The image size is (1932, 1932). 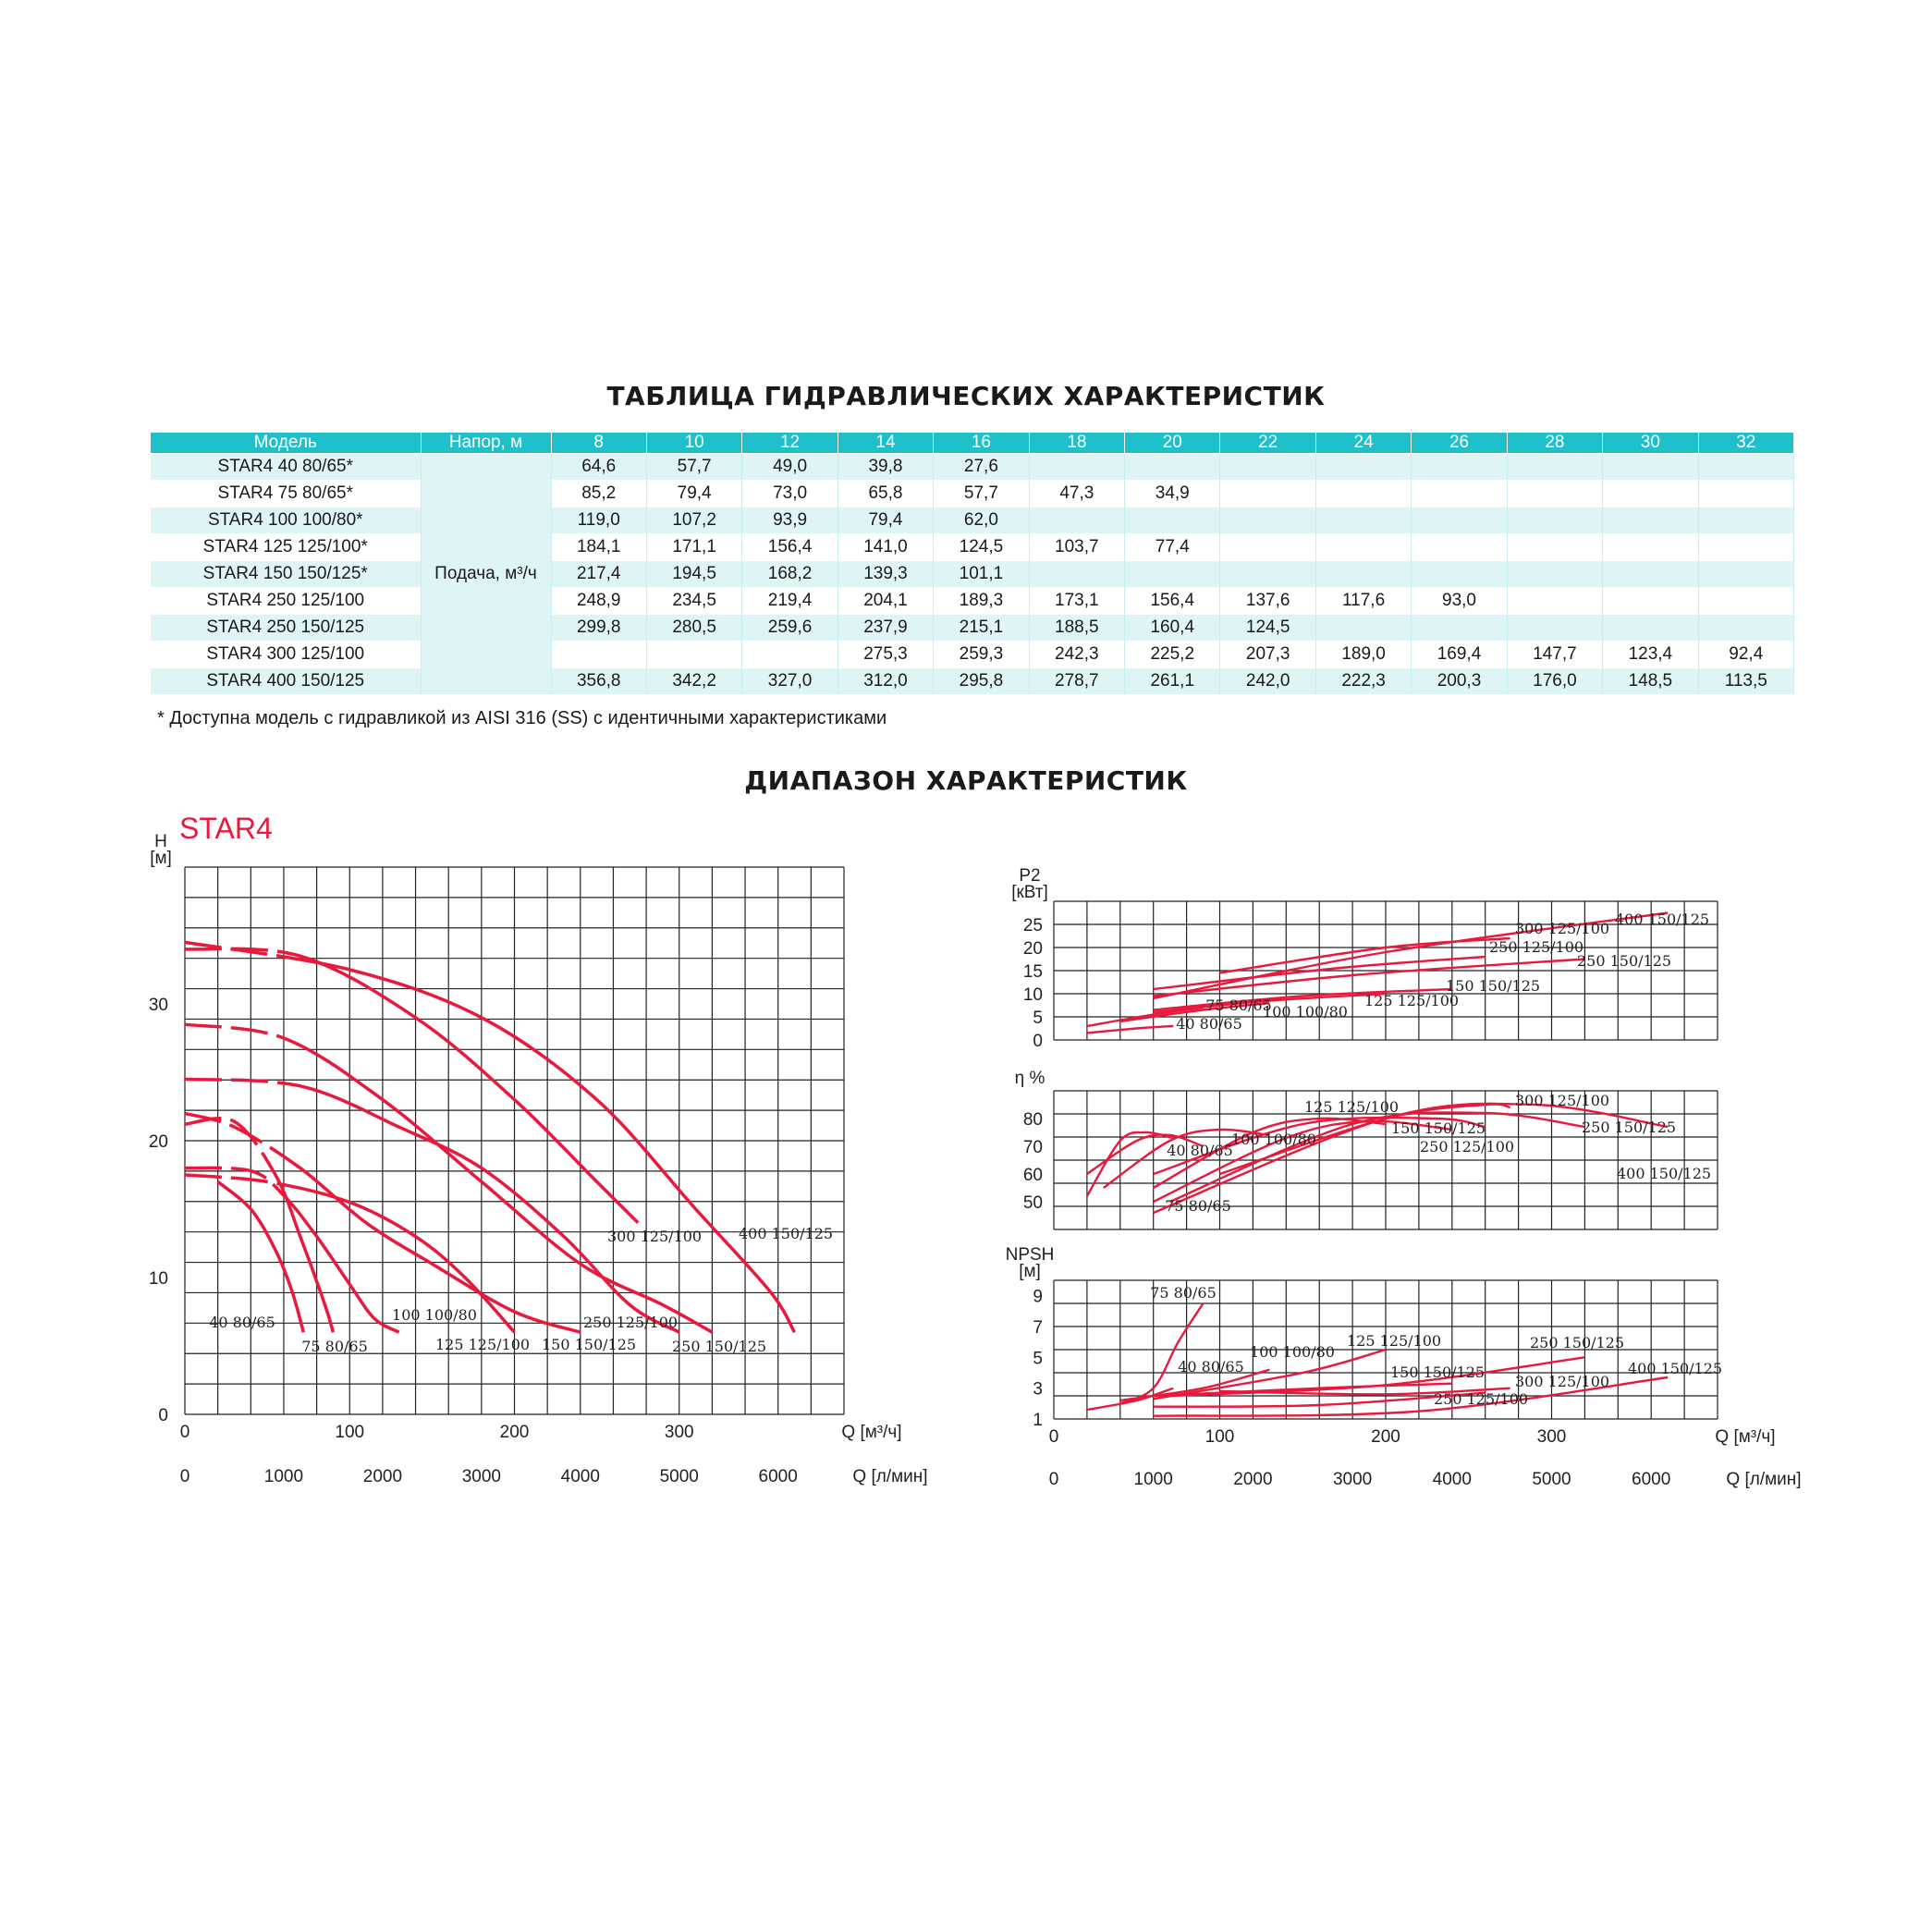 I want to click on y-tick-label: 10, so click(x=158, y=1279).